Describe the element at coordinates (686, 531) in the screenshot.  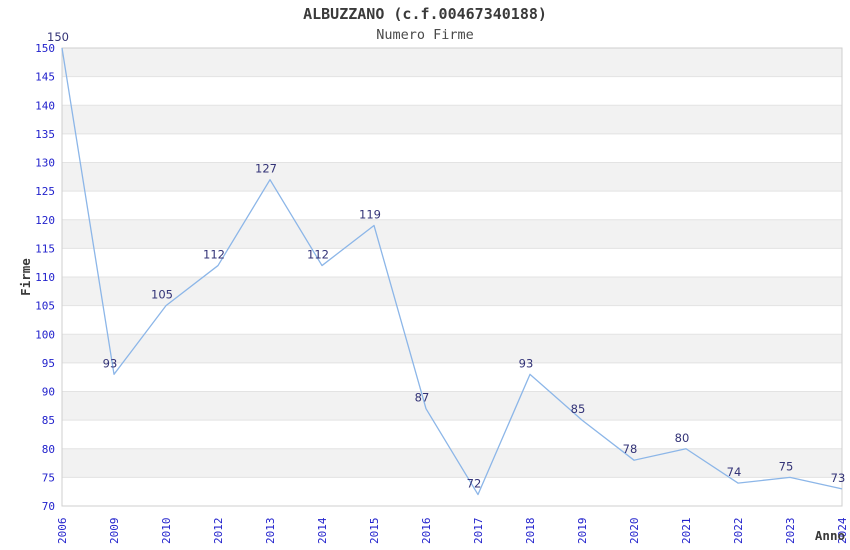
I see `x-tick-label: 2021` at that location.